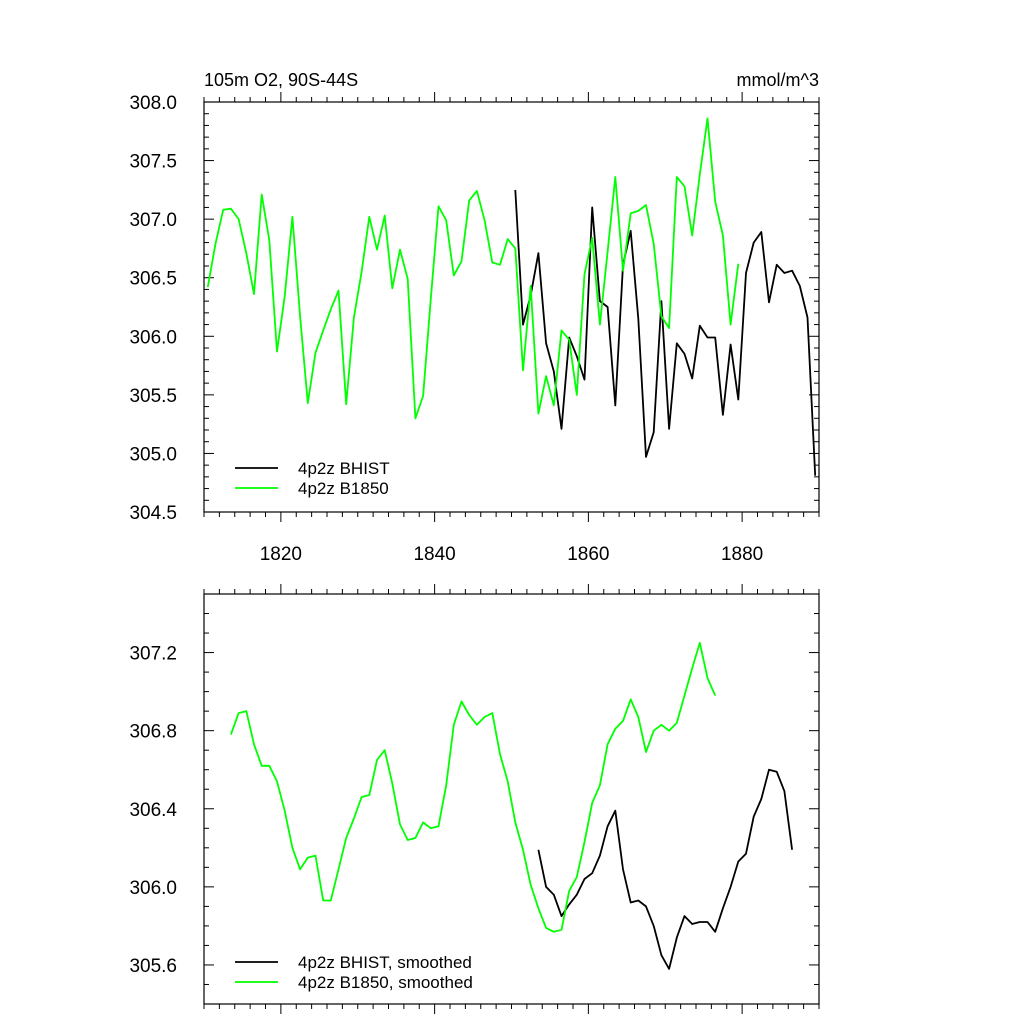 The image size is (1024, 1024). What do you see at coordinates (385, 962) in the screenshot?
I see `legend-label: 4p2z BHIST, smoothed` at bounding box center [385, 962].